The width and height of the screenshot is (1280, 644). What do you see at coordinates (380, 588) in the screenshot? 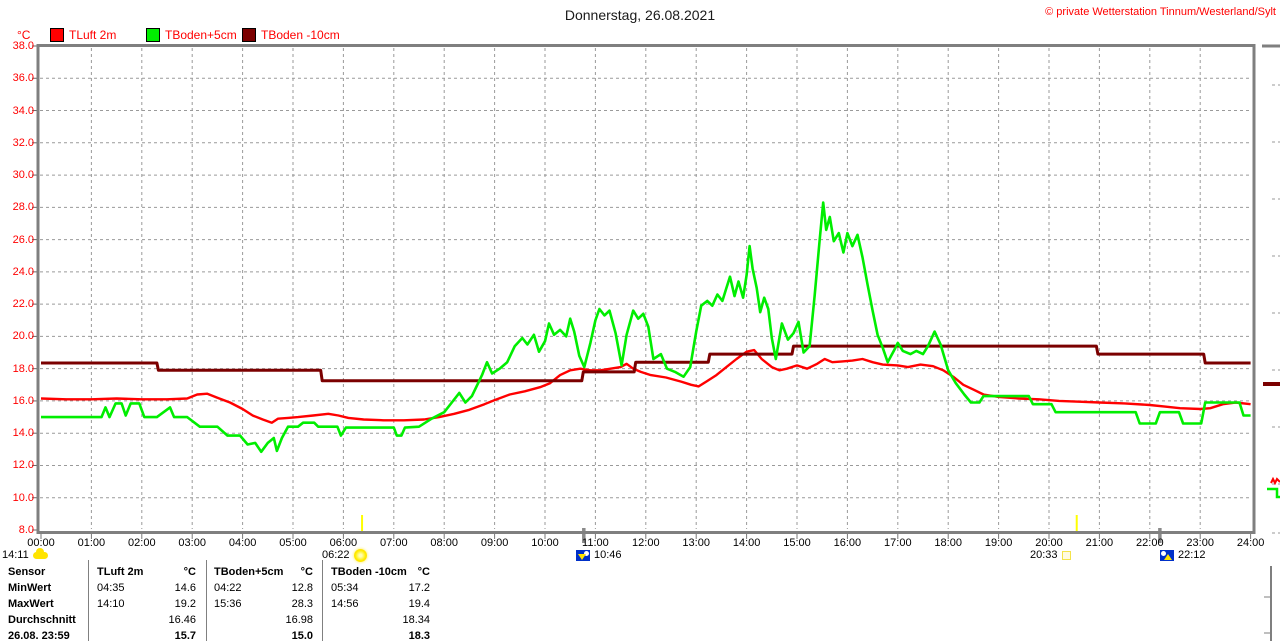
I see `table-cell: 05:34 17.2` at bounding box center [380, 588].